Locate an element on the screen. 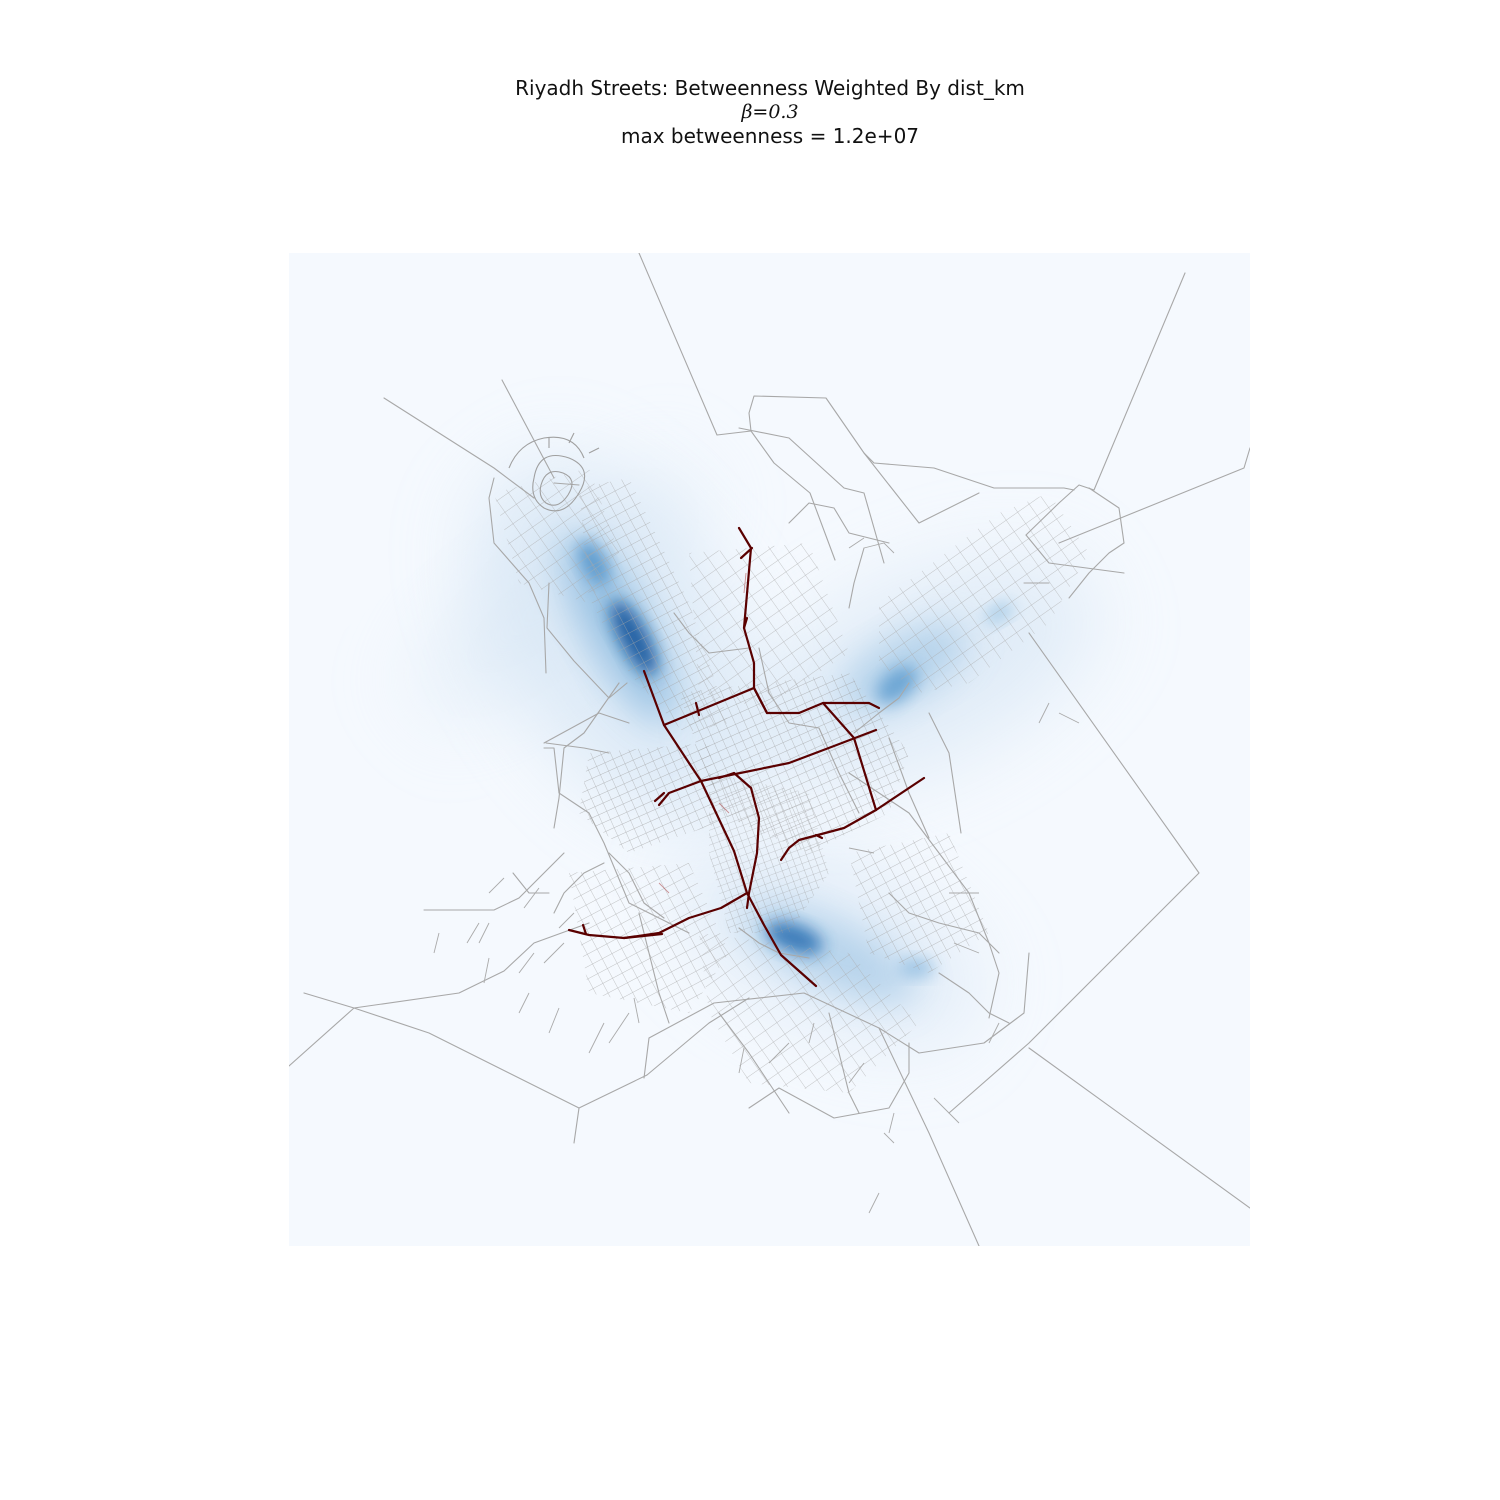 This screenshot has width=1500, height=1500. minor-red-highlights is located at coordinates (702, 733).